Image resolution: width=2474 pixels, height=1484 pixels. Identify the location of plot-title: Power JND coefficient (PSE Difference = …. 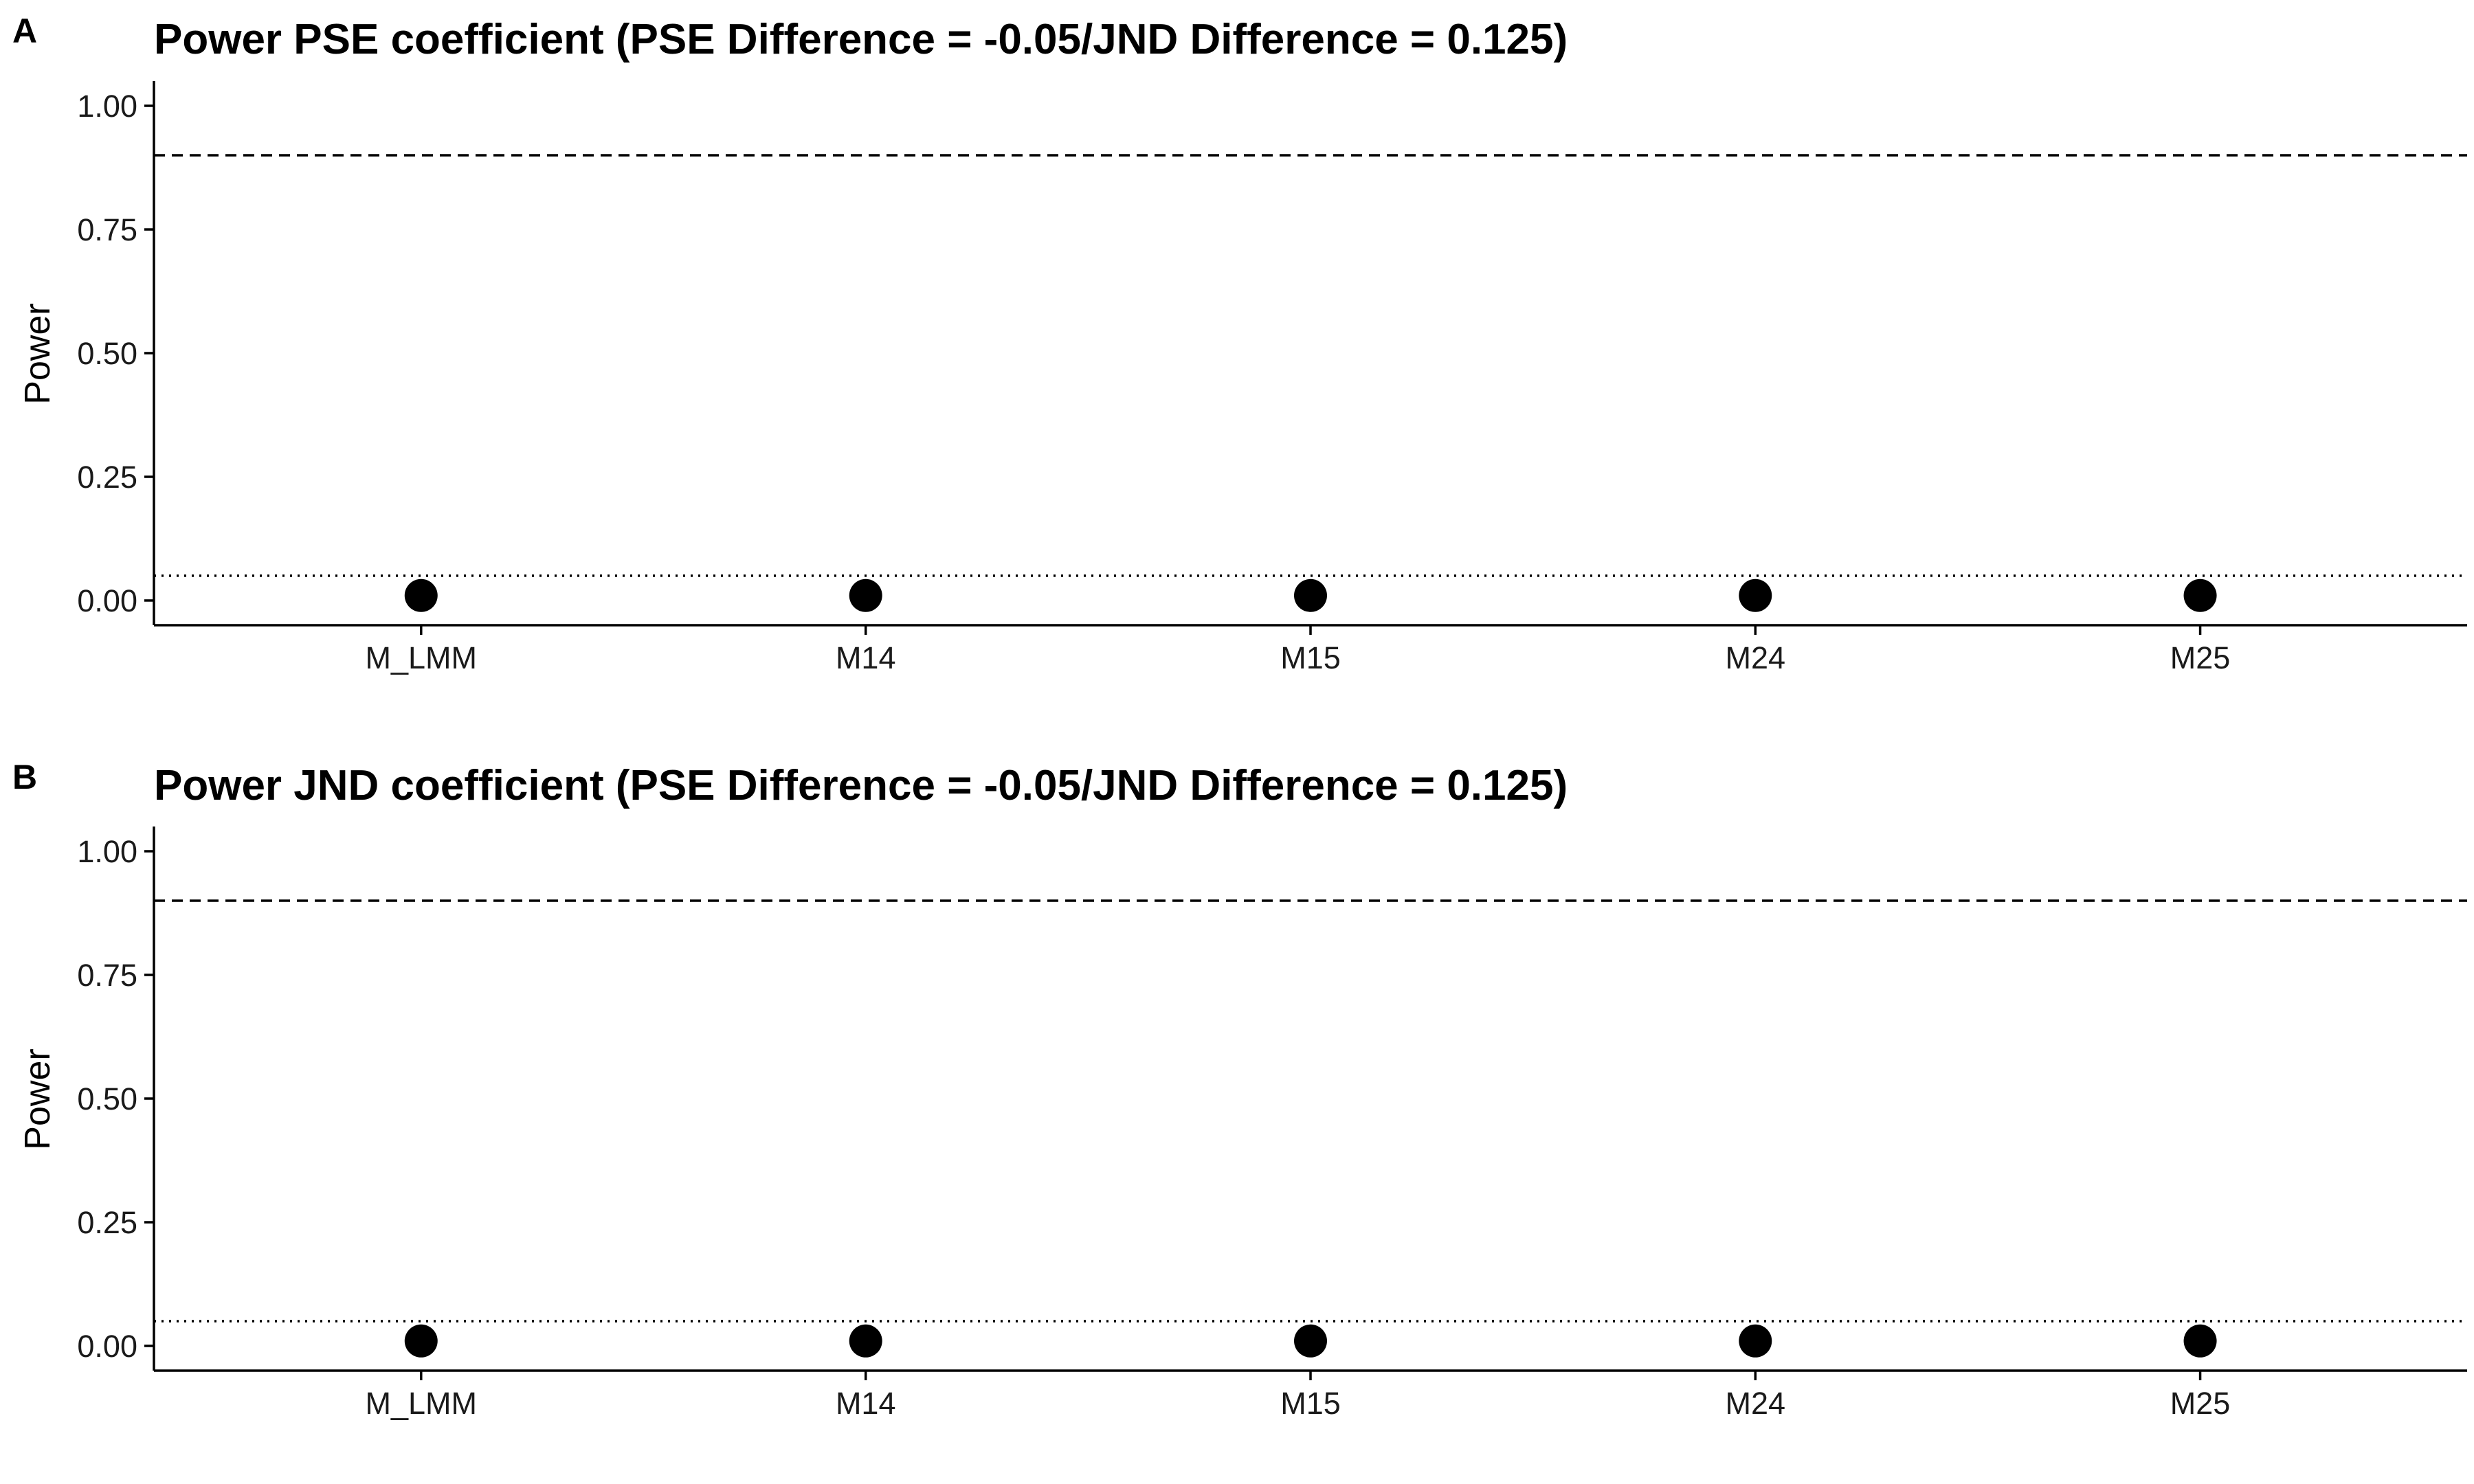
(861, 785).